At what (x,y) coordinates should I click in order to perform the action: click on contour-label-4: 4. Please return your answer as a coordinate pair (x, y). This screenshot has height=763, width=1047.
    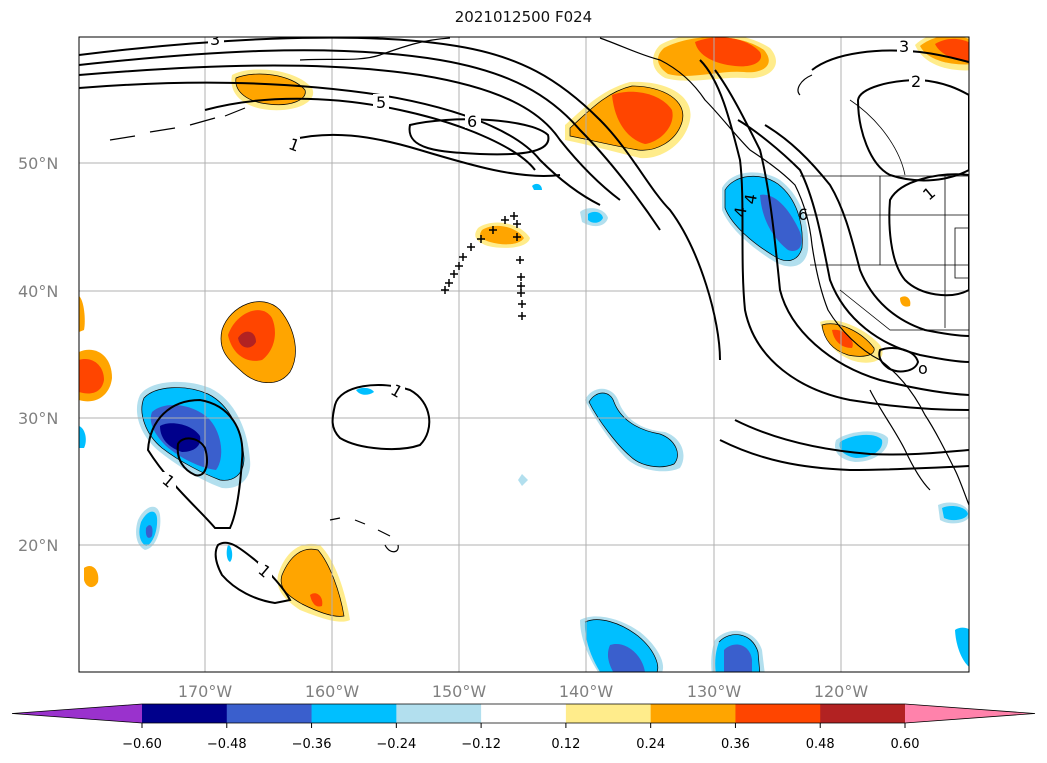
    Looking at the image, I should click on (750, 198).